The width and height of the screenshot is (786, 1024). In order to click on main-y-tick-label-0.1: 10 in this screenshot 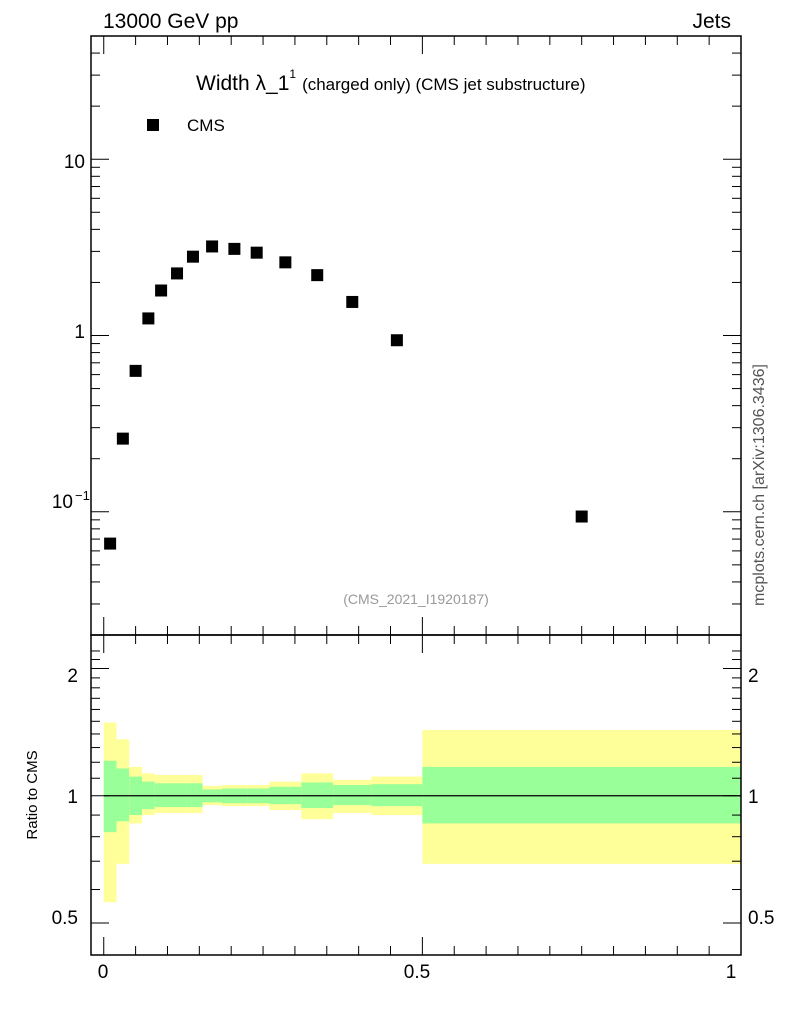, I will do `click(62, 502)`.